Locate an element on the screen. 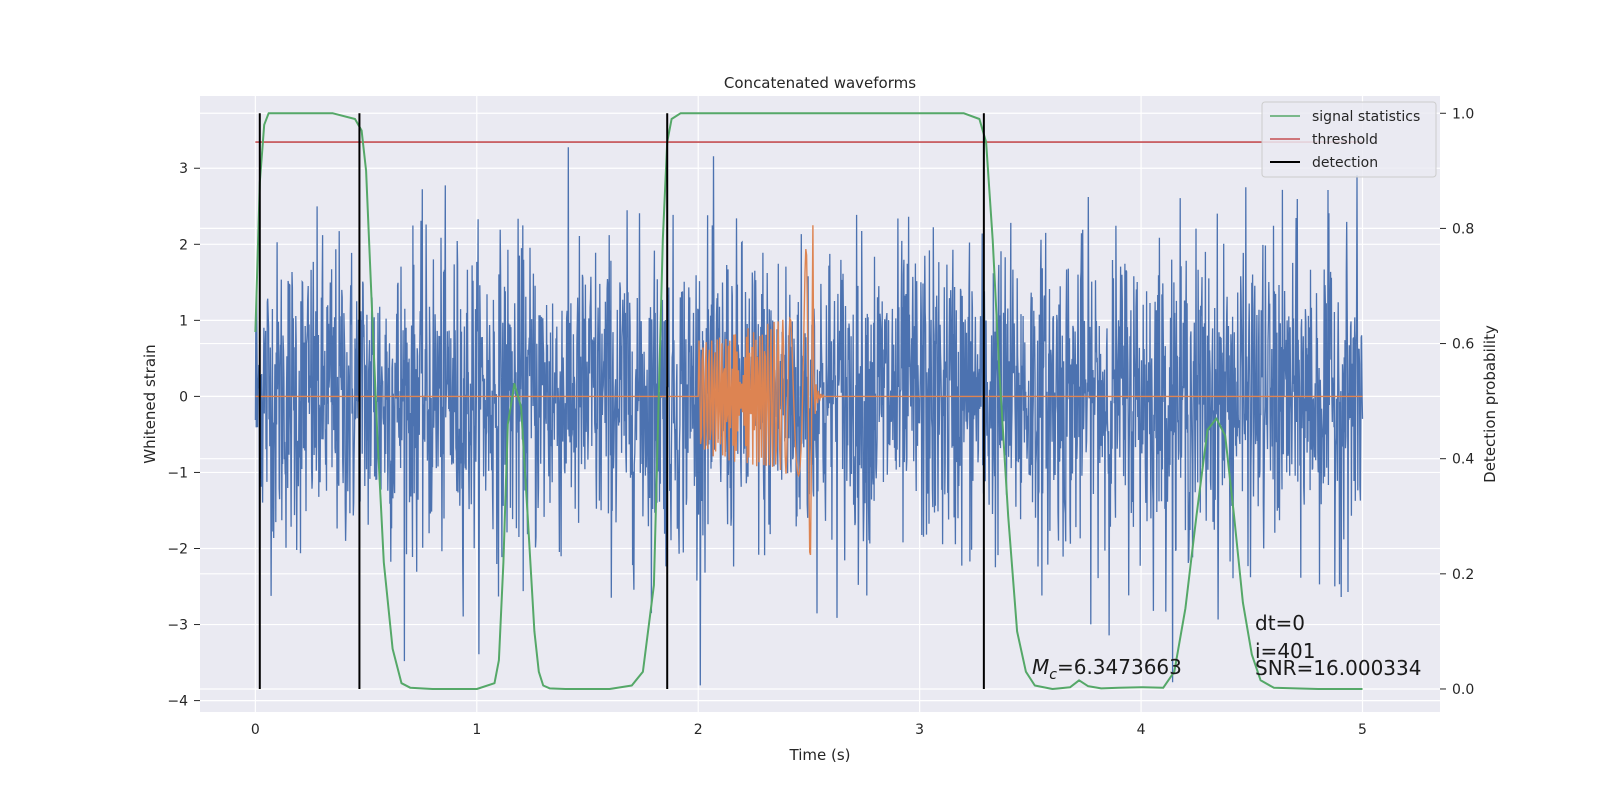 The height and width of the screenshot is (800, 1600). y2-tick-label: 0.8 is located at coordinates (1463, 229).